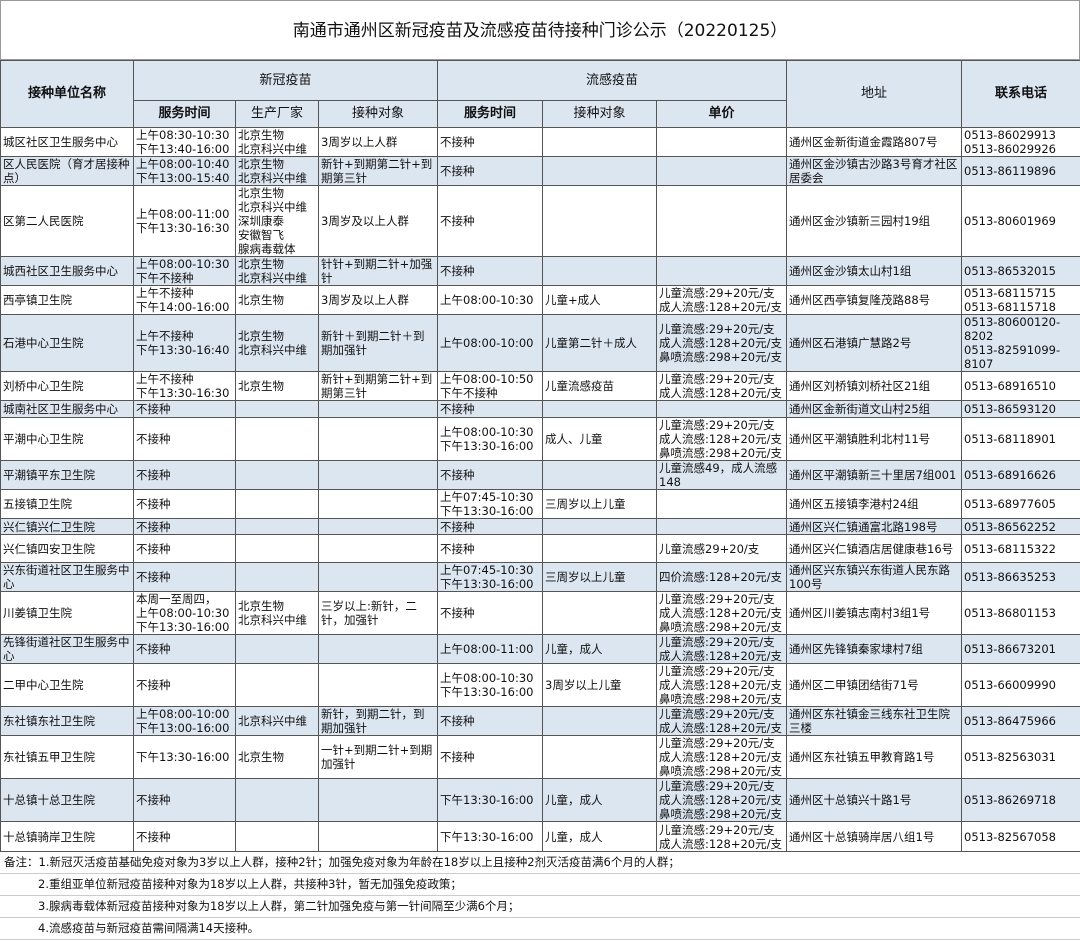 This screenshot has height=940, width=1080. I want to click on cell-covid-time: 上午08:00-10:30 下午不接种, so click(185, 271).